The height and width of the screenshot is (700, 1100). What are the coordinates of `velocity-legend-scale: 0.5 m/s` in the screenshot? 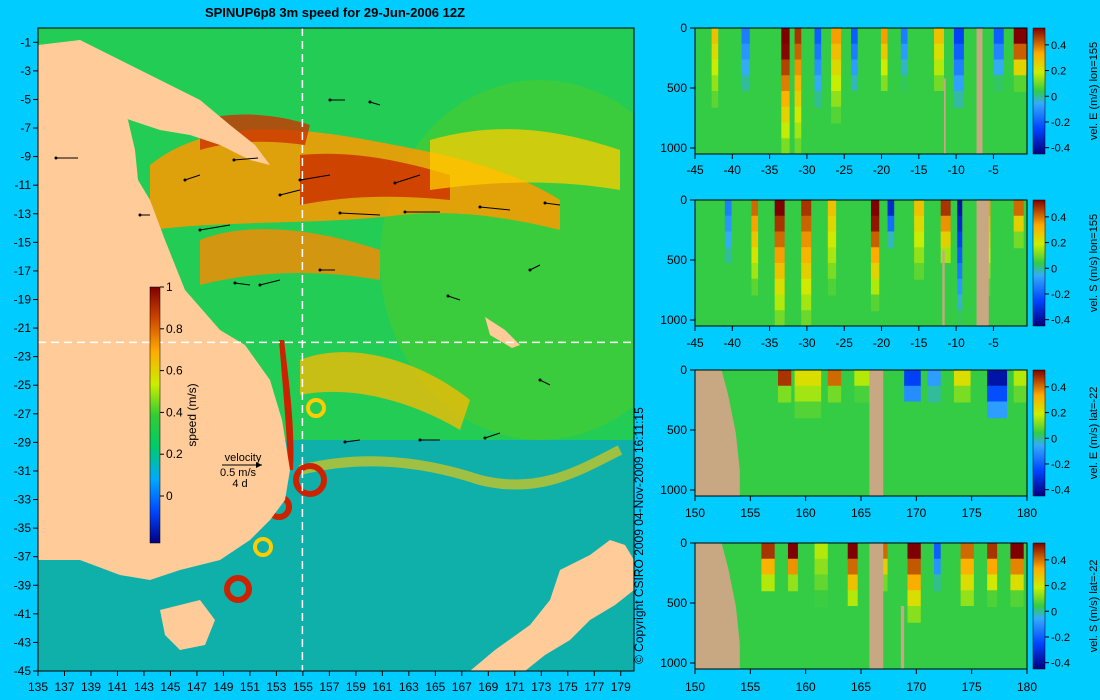 It's located at (238, 473).